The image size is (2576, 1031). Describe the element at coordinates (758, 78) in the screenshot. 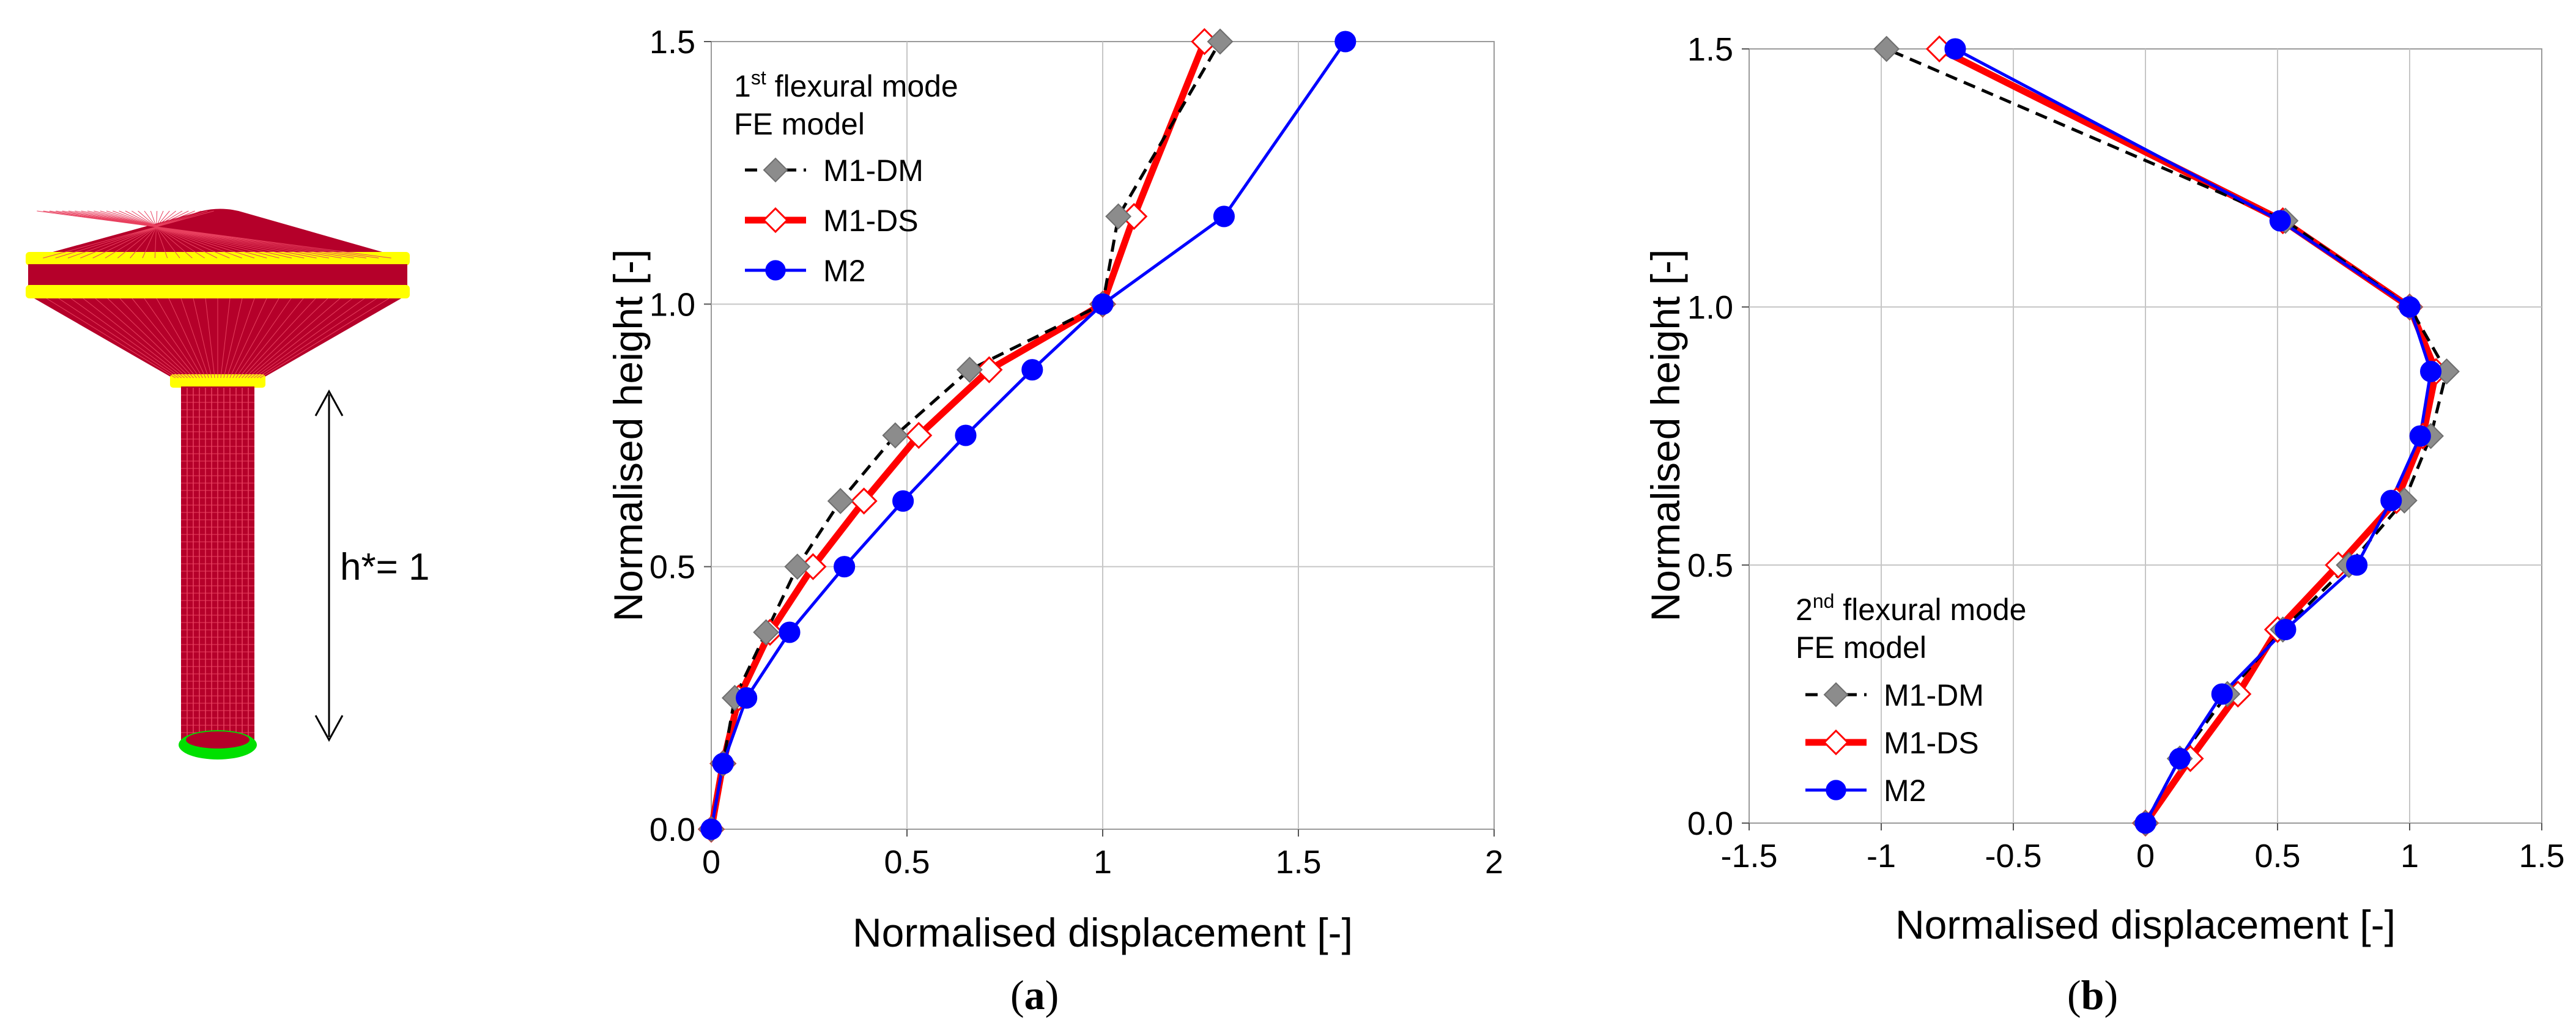

I see `legend-title-sup: st` at that location.